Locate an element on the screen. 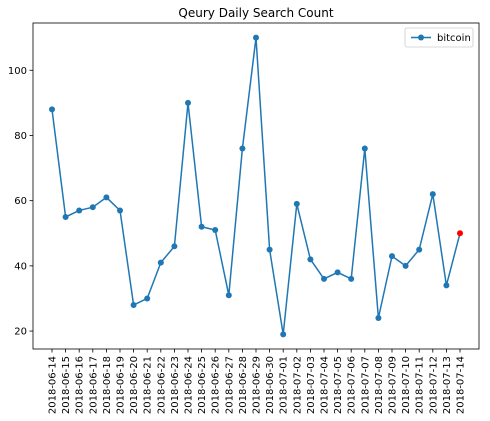 This screenshot has width=490, height=421. x-tick-label: 2018-06-25 is located at coordinates (202, 385).